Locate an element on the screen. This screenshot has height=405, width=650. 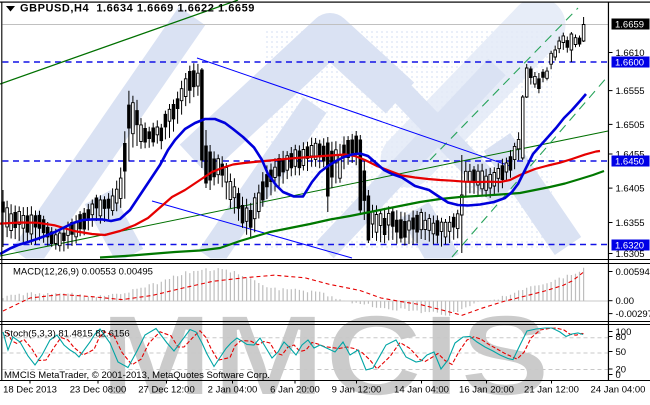
svg-text: MACD(12,26,9) 0.00553 0.00495 is located at coordinates (83, 272).